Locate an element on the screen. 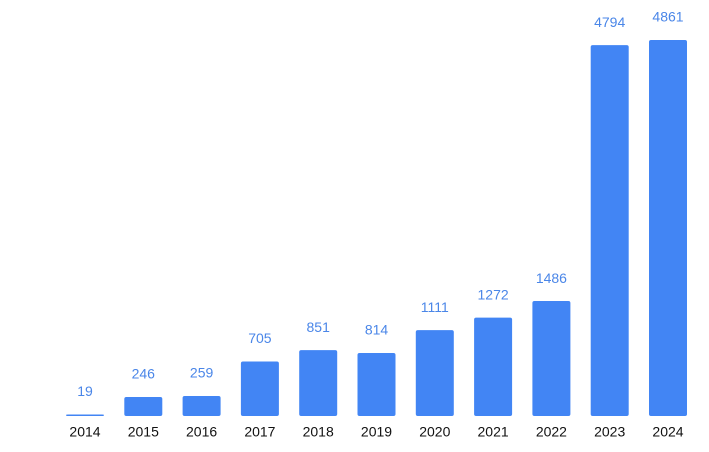 The image size is (709, 452). value-label: 246 is located at coordinates (144, 374).